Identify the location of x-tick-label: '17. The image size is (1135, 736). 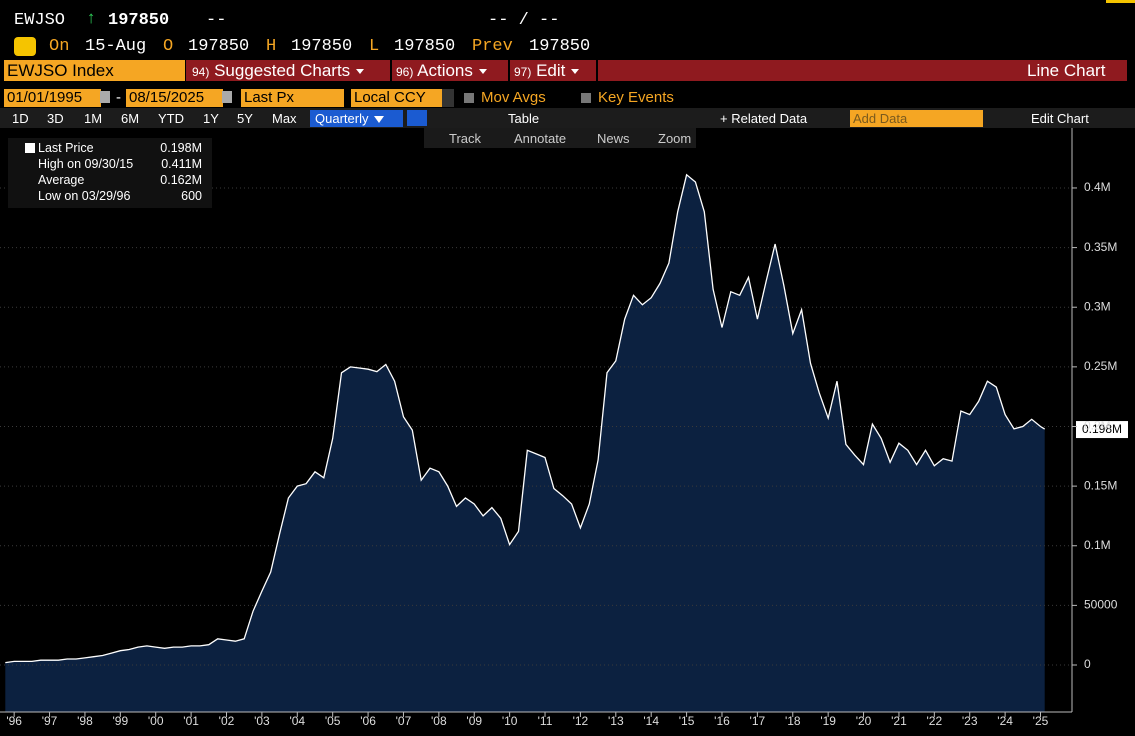
(758, 721).